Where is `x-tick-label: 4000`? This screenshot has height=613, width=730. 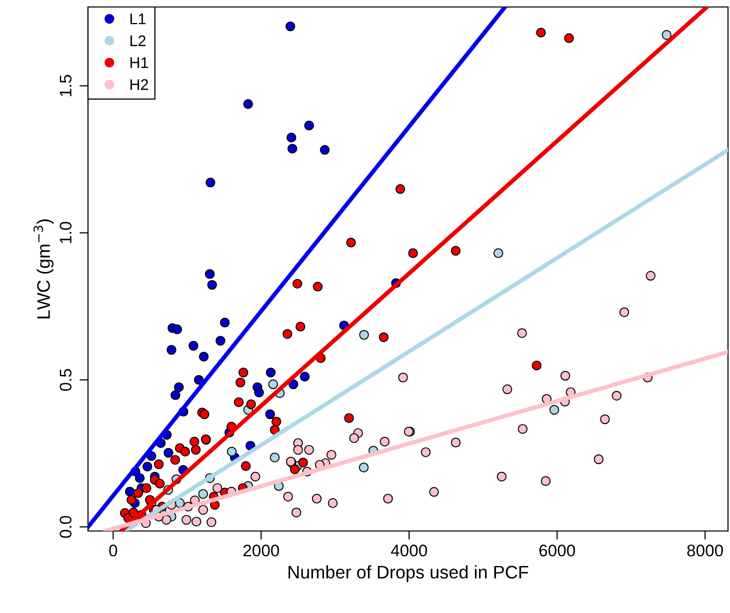
x-tick-label: 4000 is located at coordinates (408, 550).